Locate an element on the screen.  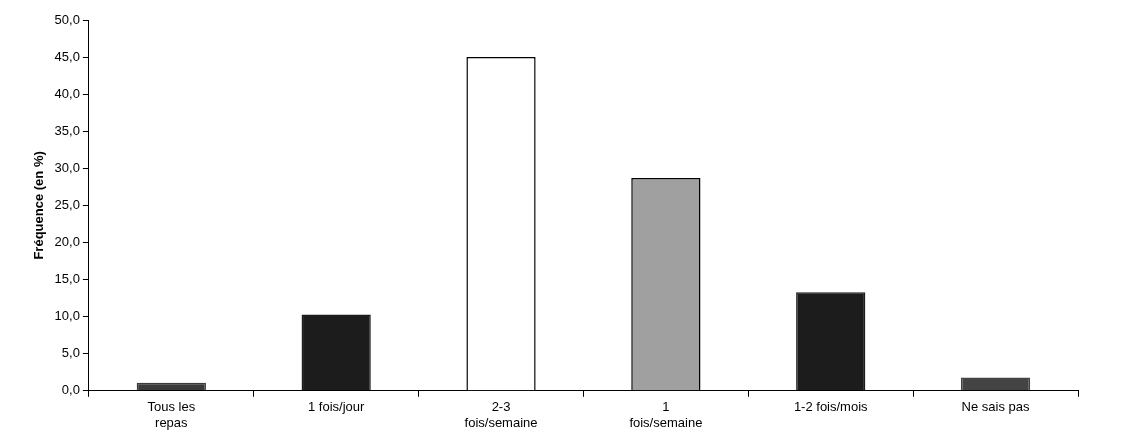
y-tick-label: 0,0 is located at coordinates (70, 390).